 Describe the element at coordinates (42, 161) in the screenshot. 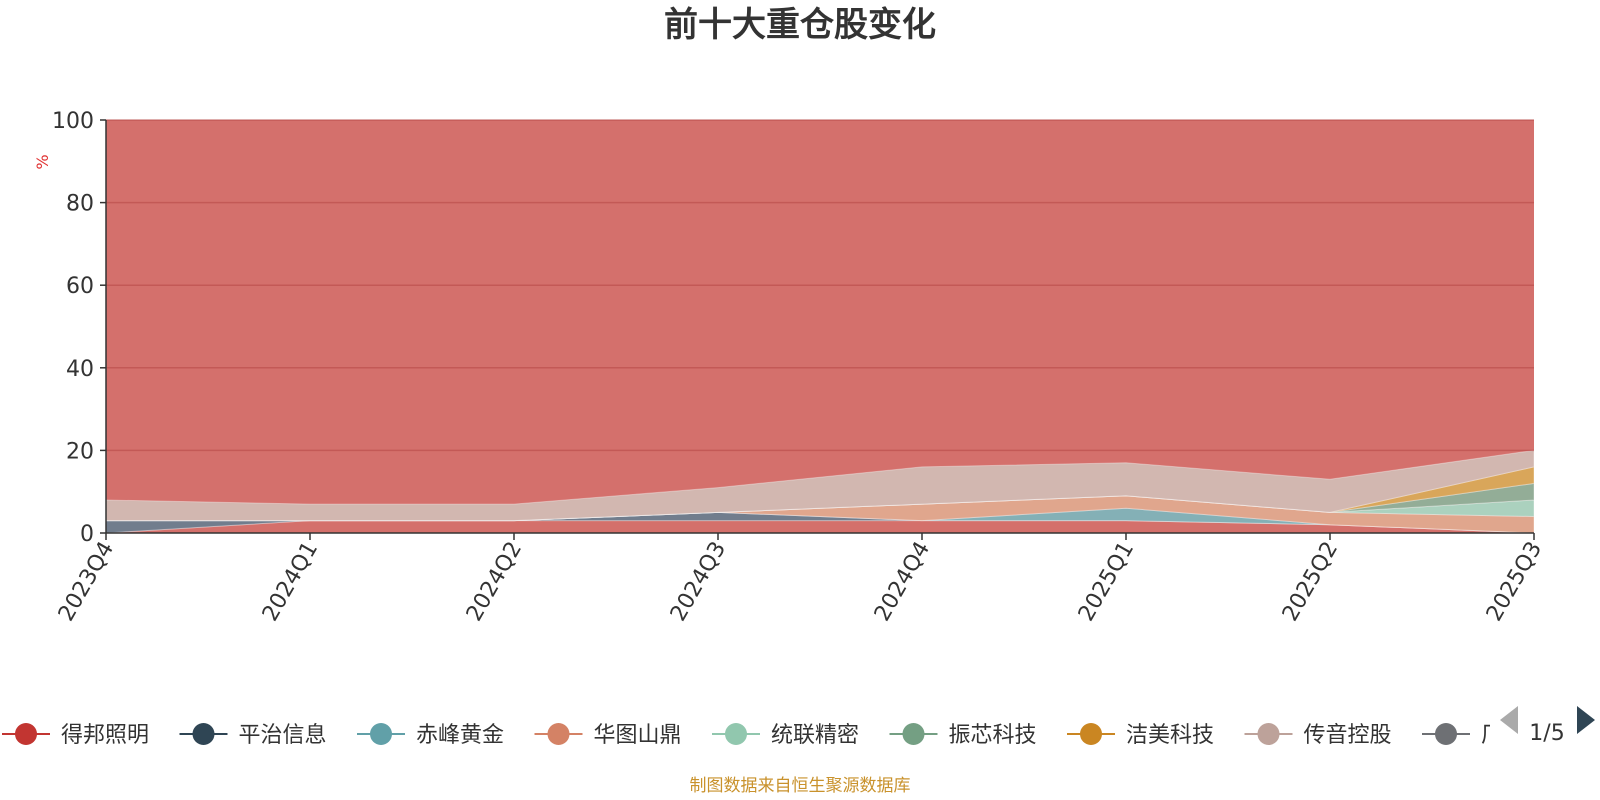

I see `y-axis-unit-label: %` at that location.